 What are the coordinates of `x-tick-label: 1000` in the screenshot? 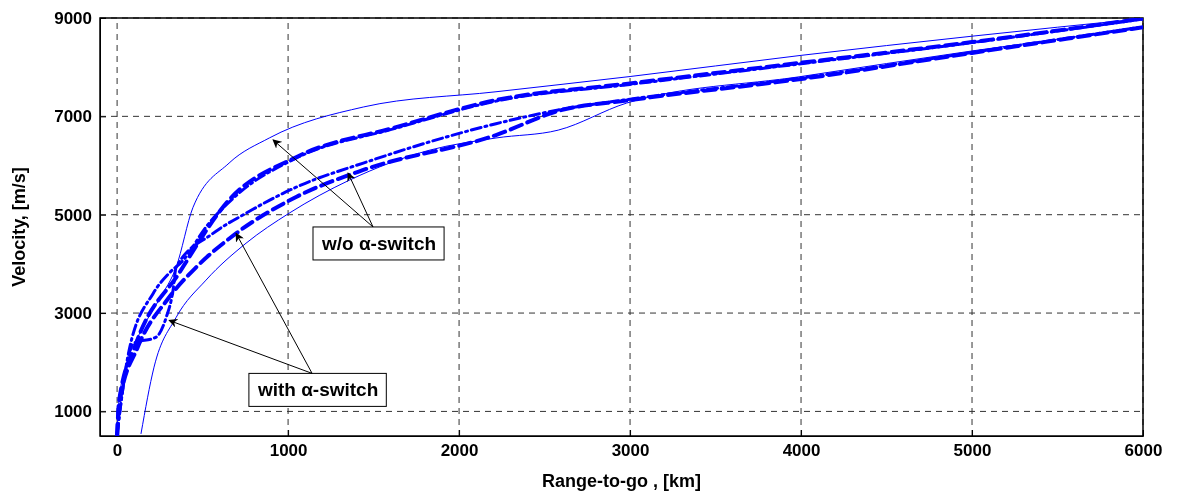 It's located at (288, 451).